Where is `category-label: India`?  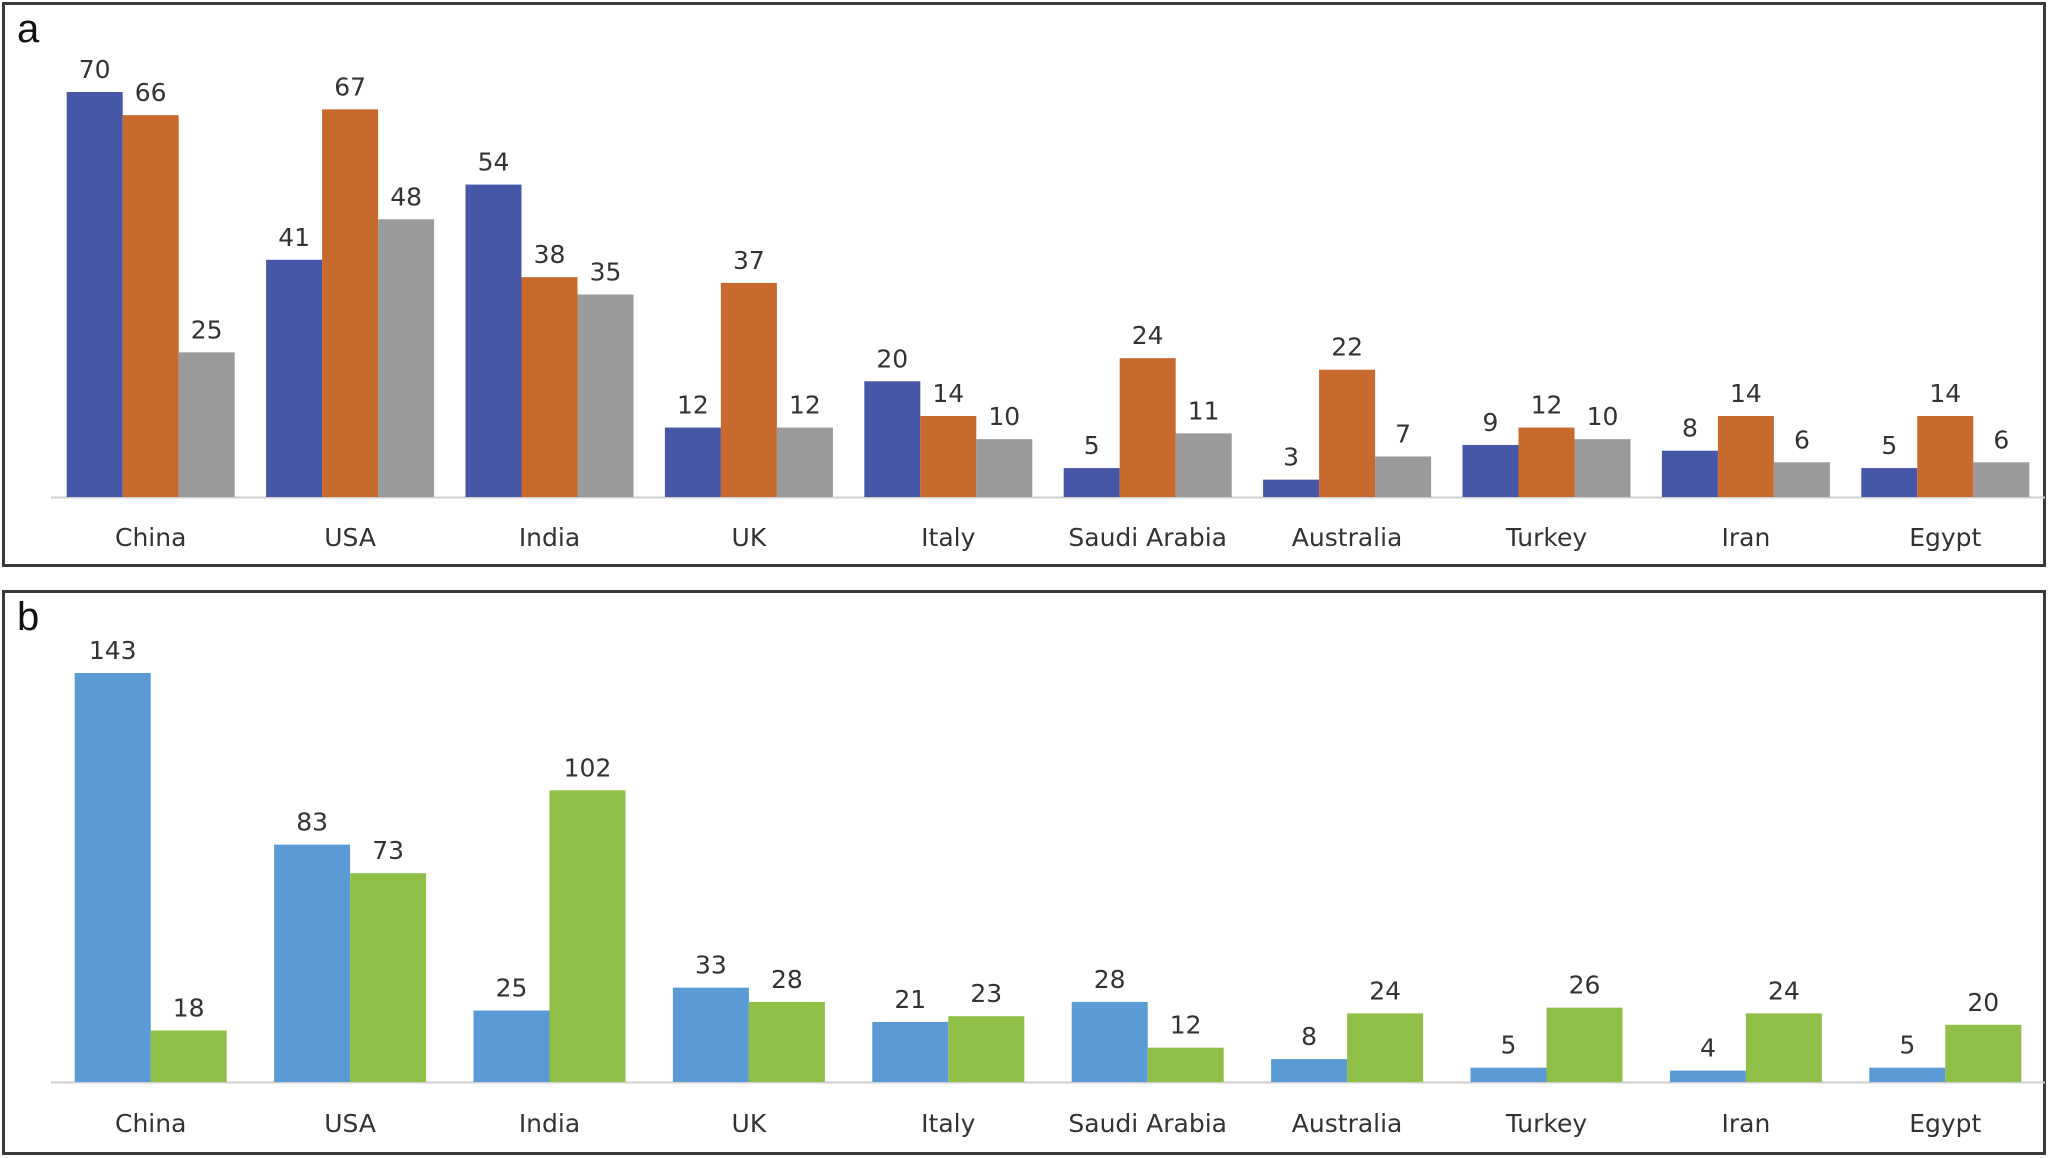 category-label: India is located at coordinates (549, 1123).